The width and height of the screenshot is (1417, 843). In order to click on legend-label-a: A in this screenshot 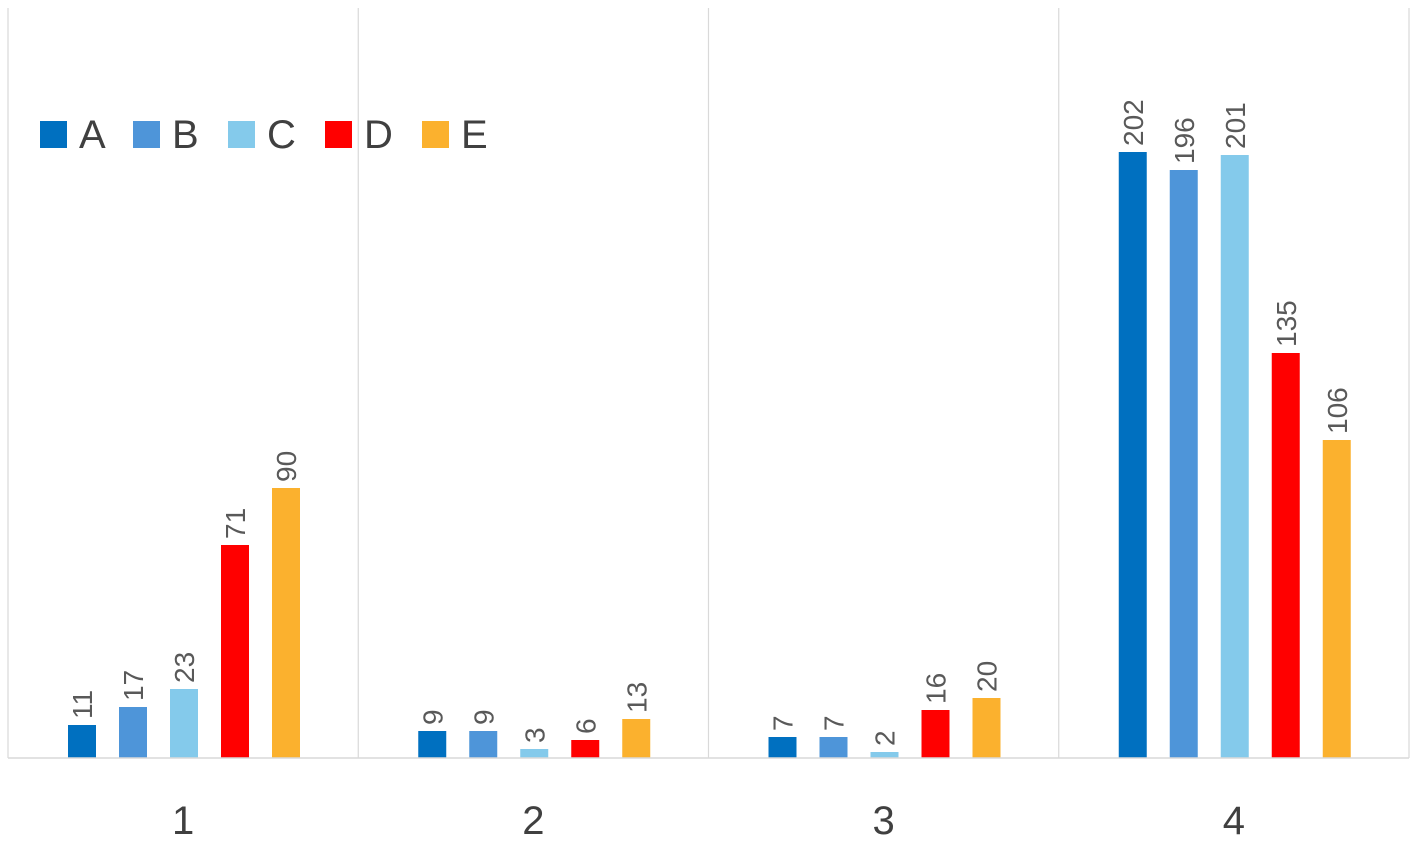, I will do `click(92, 135)`.